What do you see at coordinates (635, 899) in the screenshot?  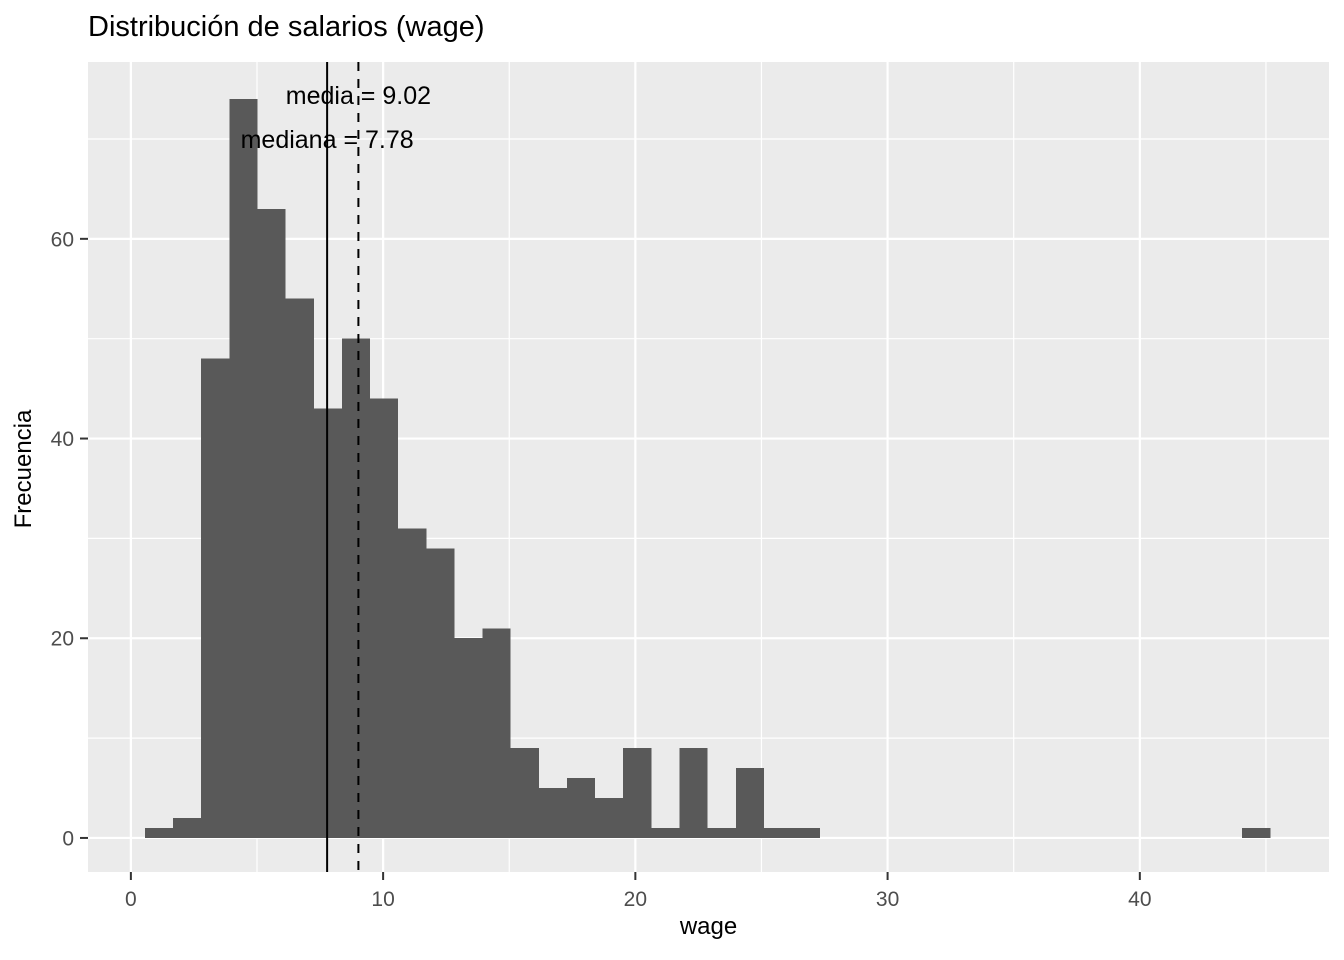 I see `x-tick-label: 20` at bounding box center [635, 899].